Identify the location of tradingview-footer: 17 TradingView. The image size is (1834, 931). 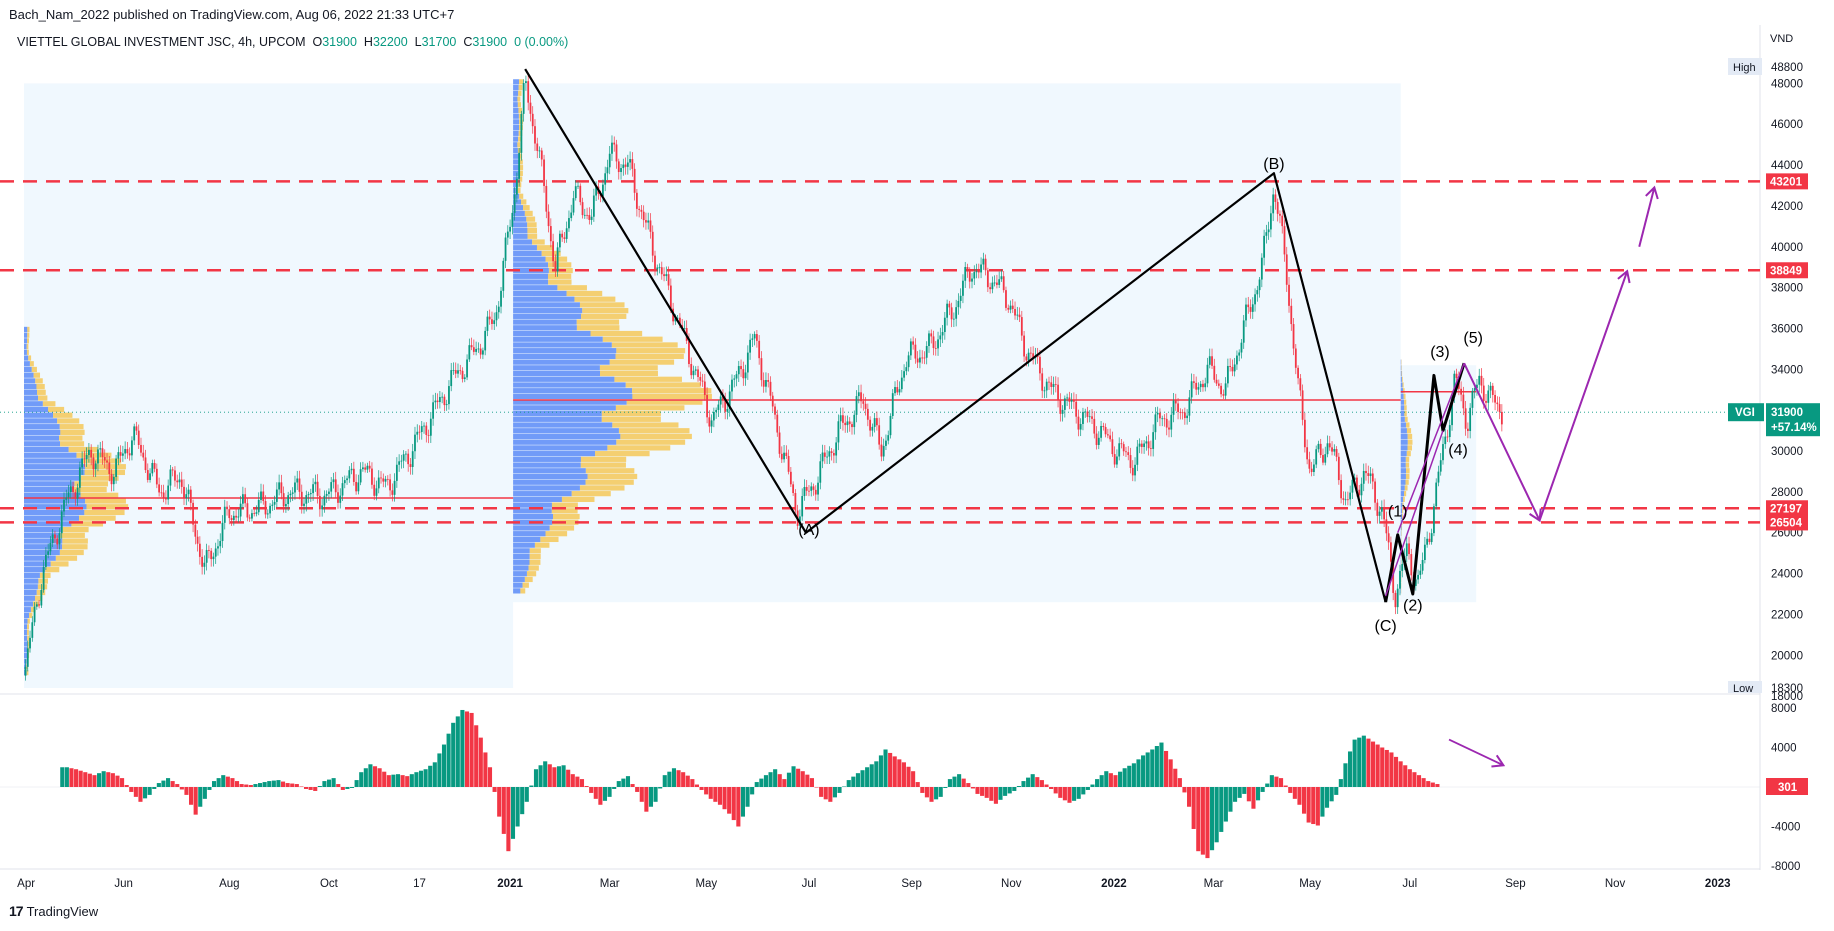
(53, 911).